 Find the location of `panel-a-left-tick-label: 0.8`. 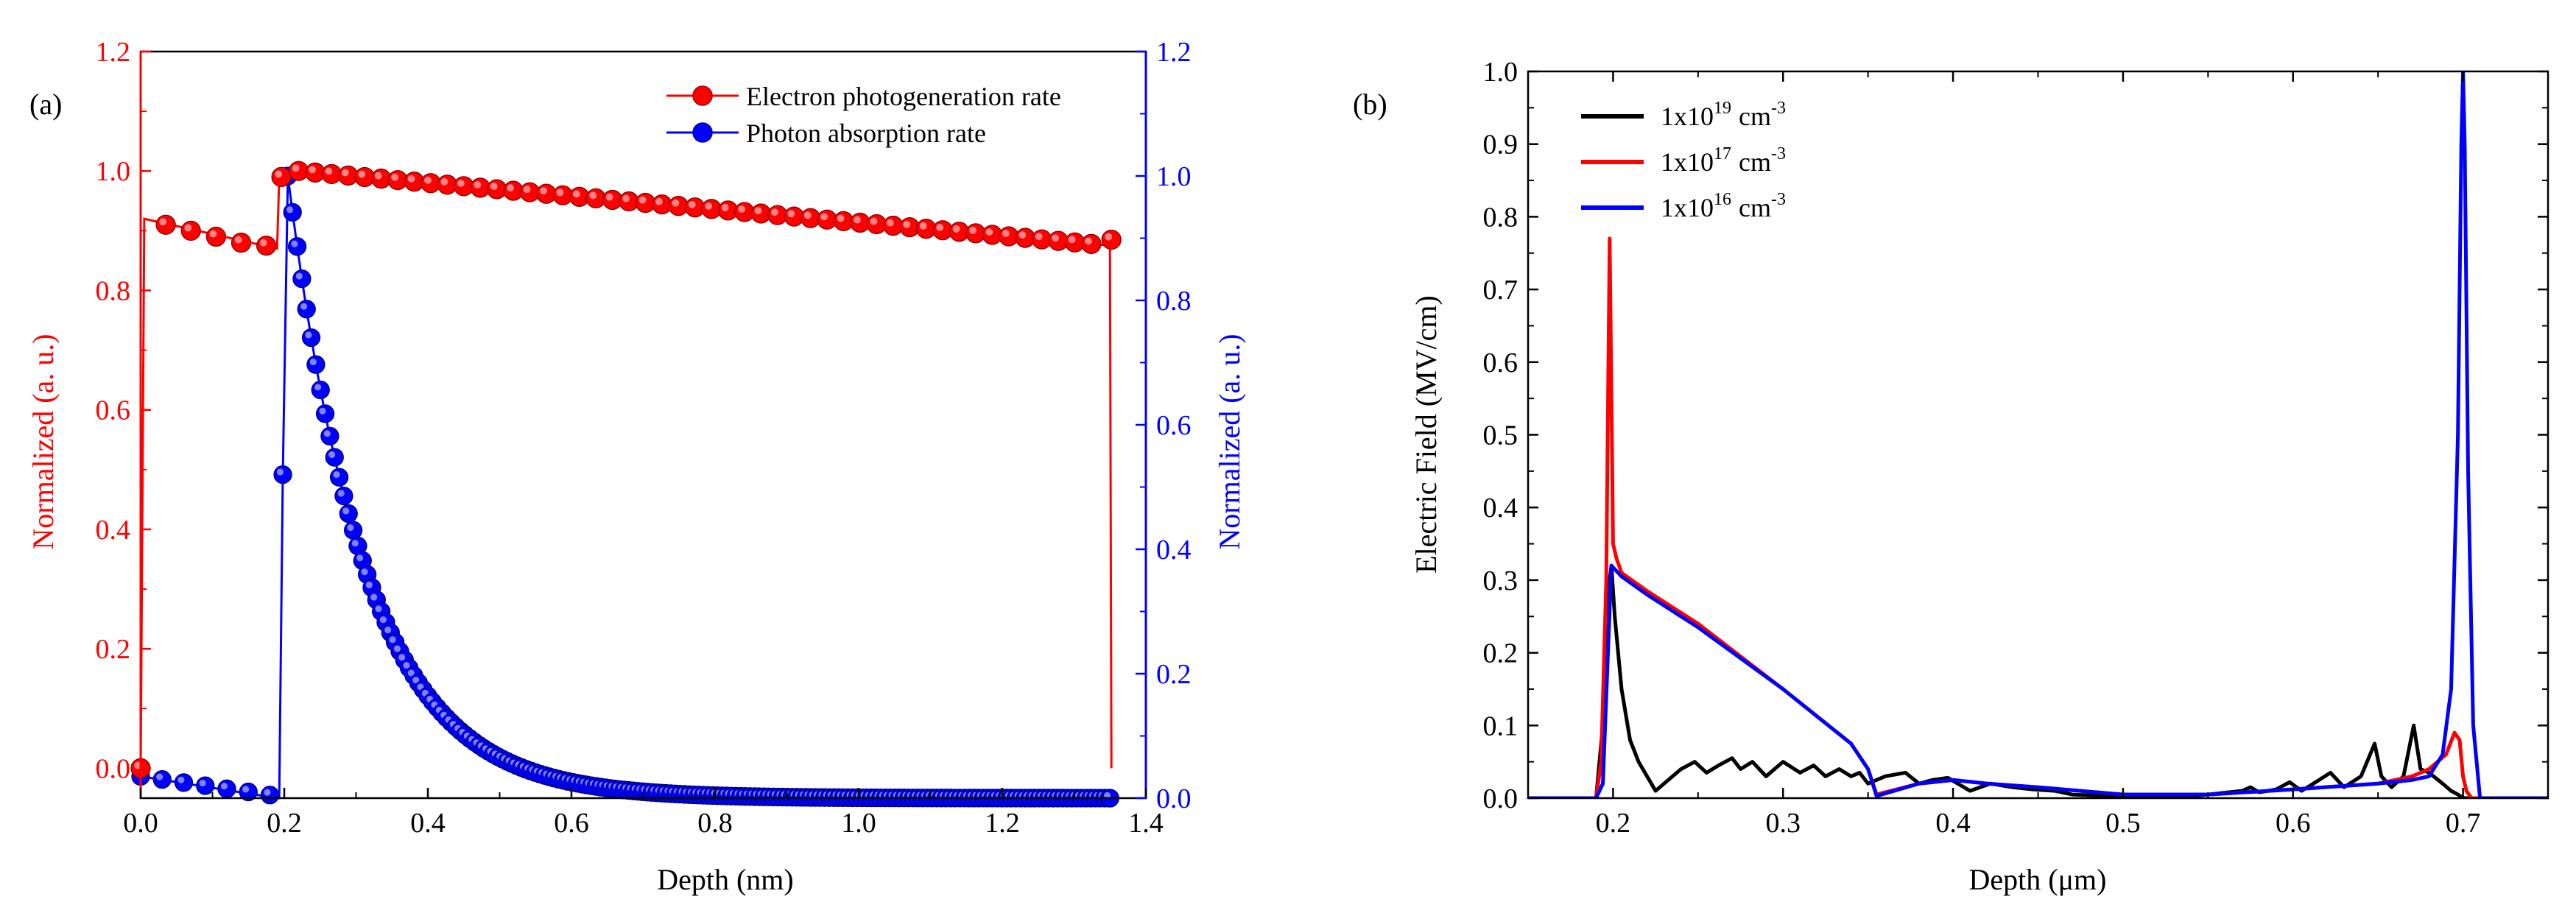

panel-a-left-tick-label: 0.8 is located at coordinates (113, 290).